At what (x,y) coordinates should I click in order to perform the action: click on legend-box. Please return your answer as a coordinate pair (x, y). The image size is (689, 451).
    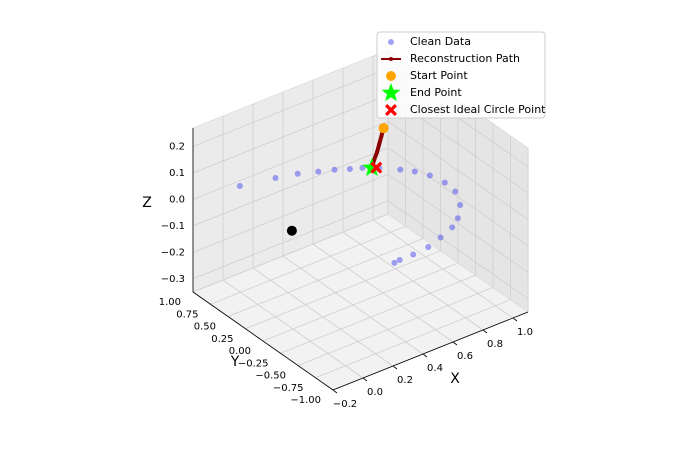
    Looking at the image, I should click on (461, 75).